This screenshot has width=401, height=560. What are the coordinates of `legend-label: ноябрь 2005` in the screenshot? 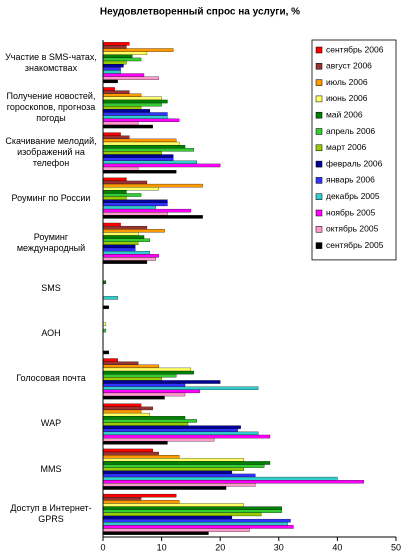 It's located at (351, 212).